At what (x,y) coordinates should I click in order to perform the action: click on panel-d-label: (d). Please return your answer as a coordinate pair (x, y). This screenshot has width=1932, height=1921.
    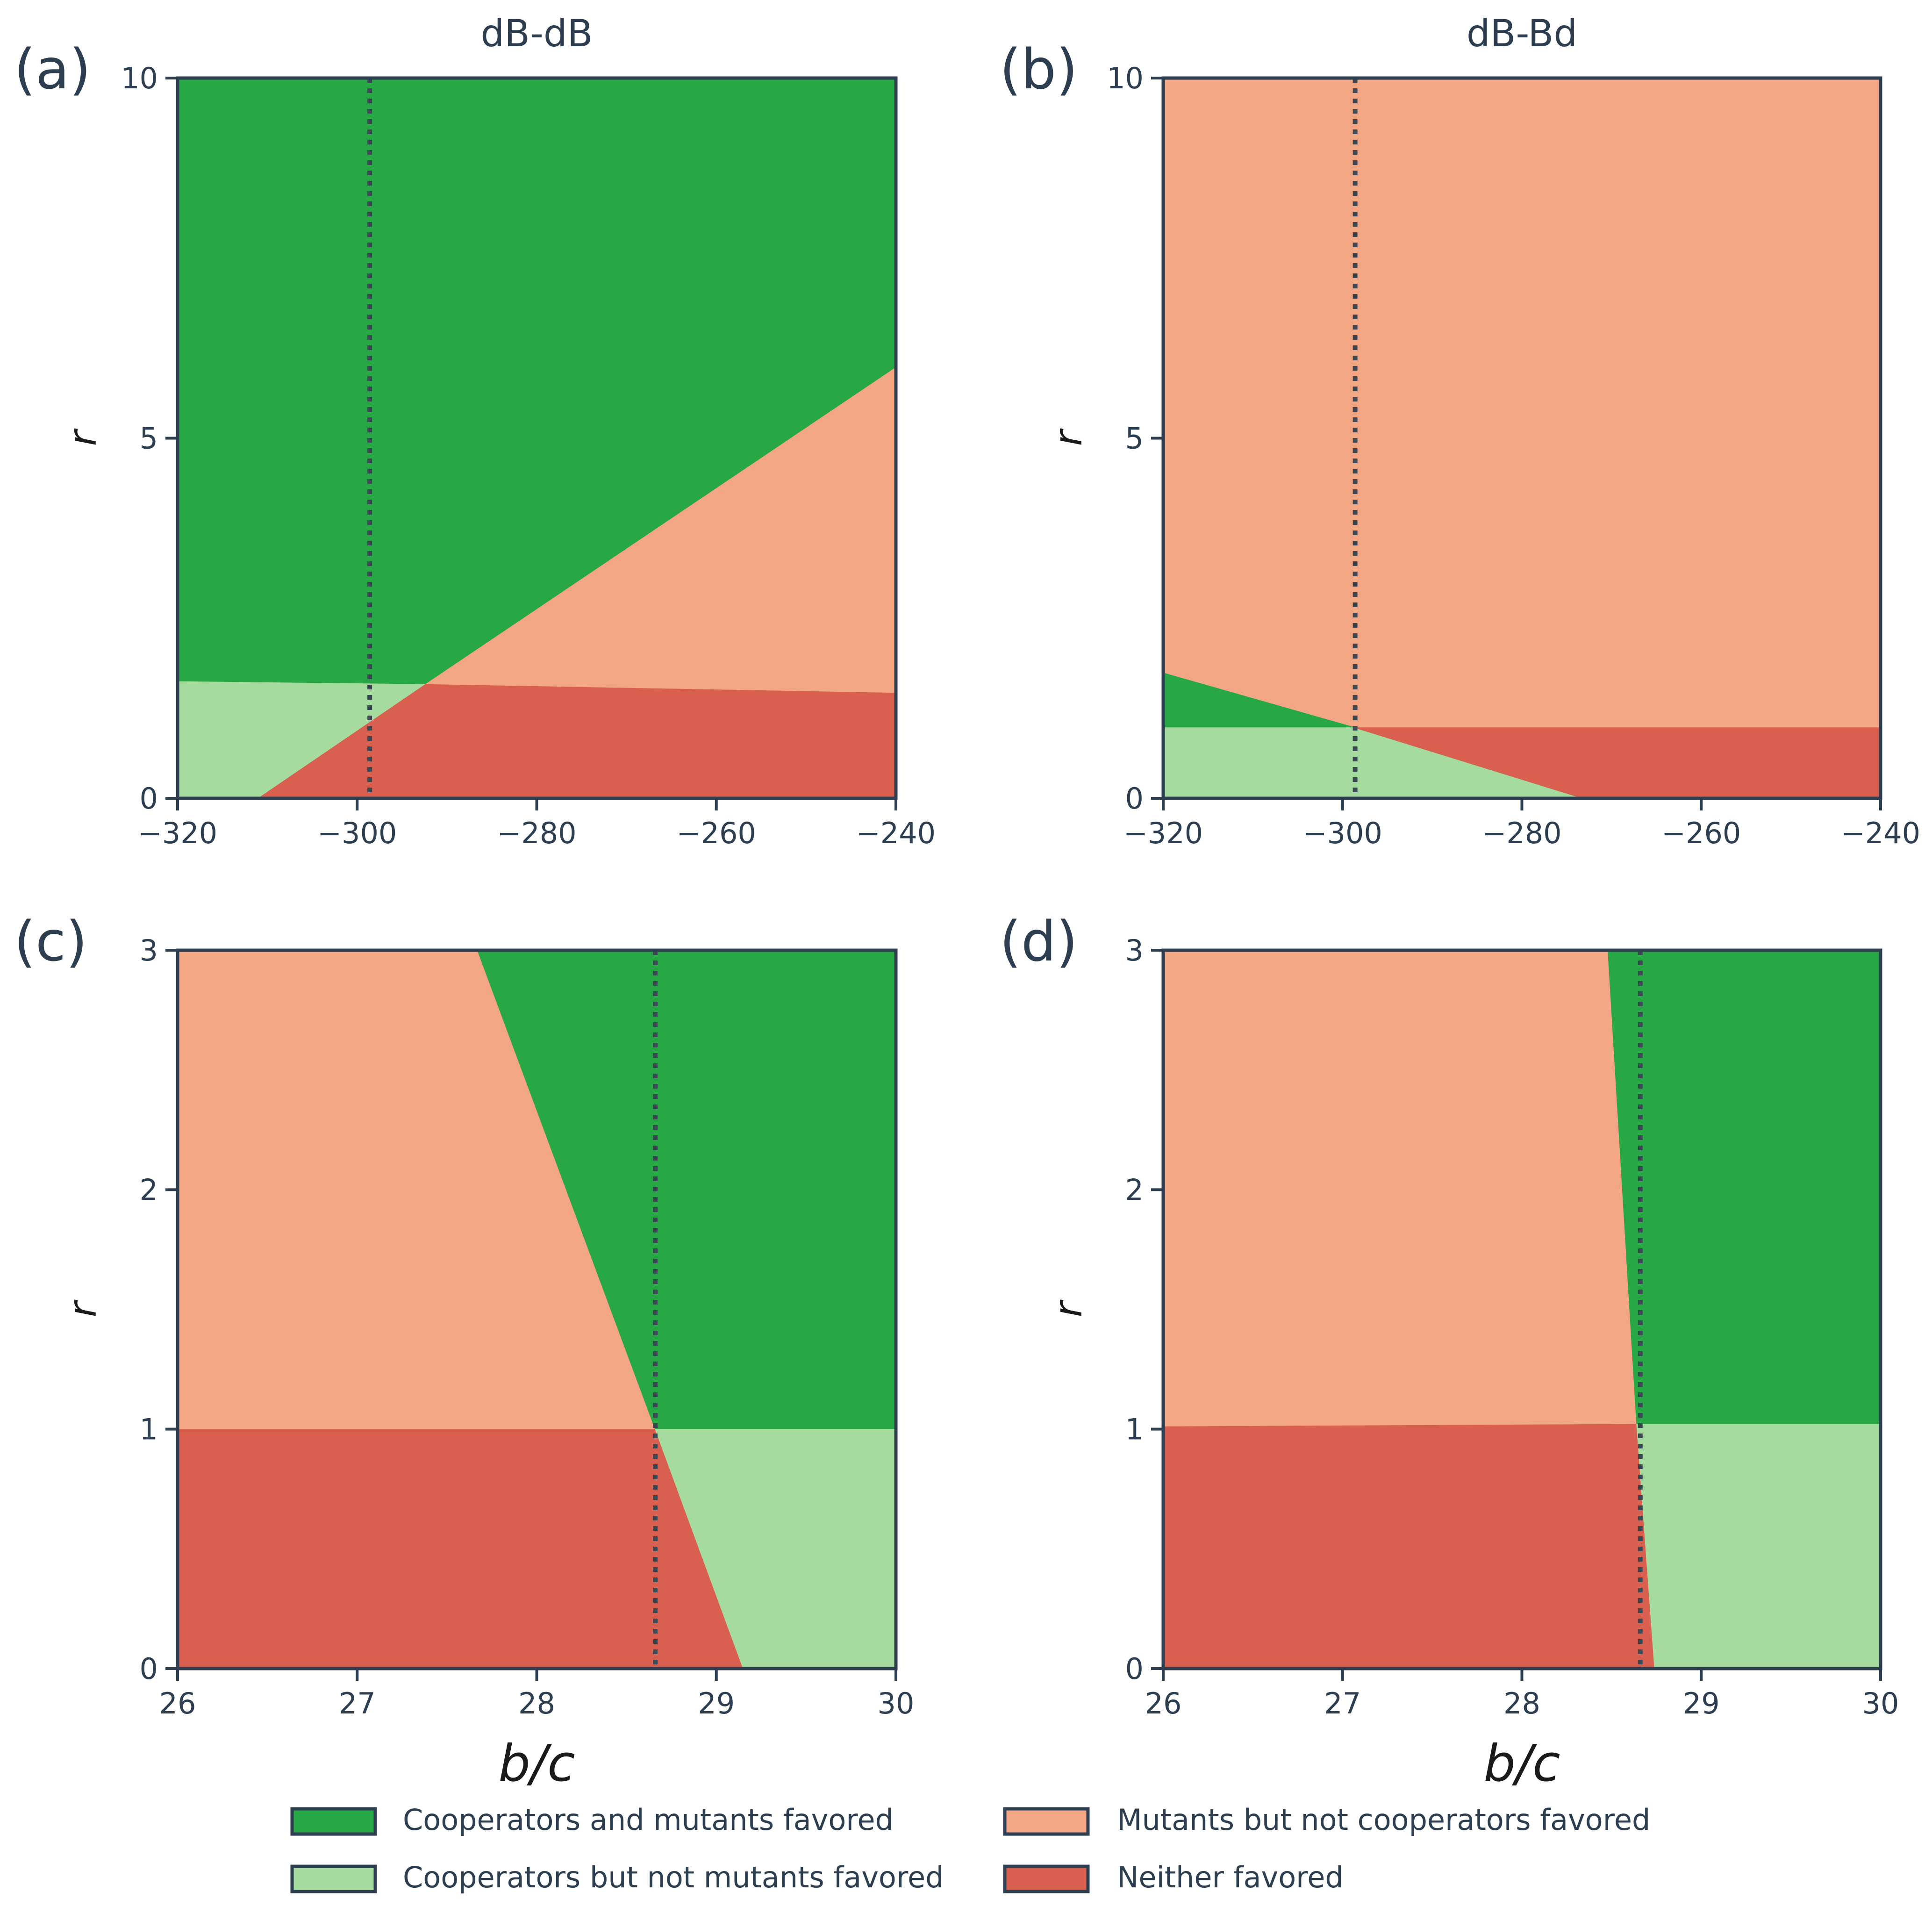
    Looking at the image, I should click on (1039, 941).